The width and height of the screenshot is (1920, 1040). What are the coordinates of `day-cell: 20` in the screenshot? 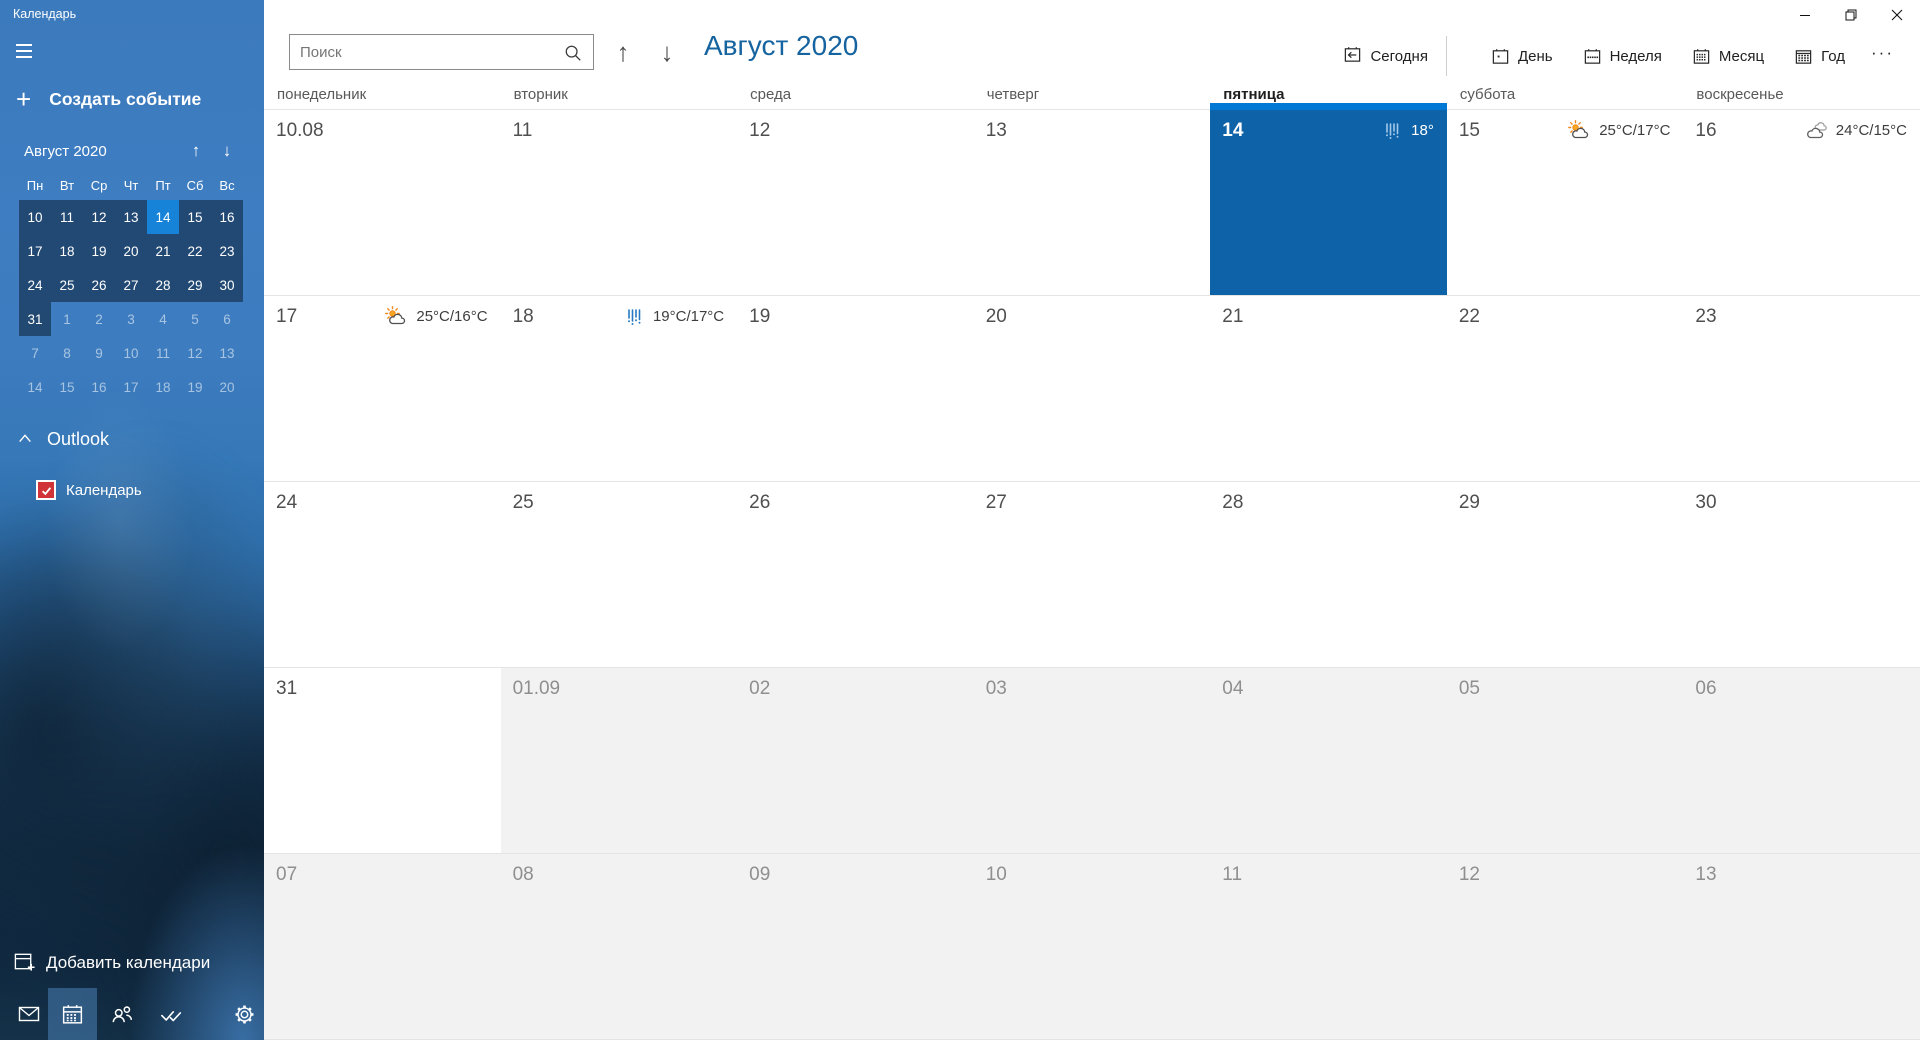 It's located at (1092, 389).